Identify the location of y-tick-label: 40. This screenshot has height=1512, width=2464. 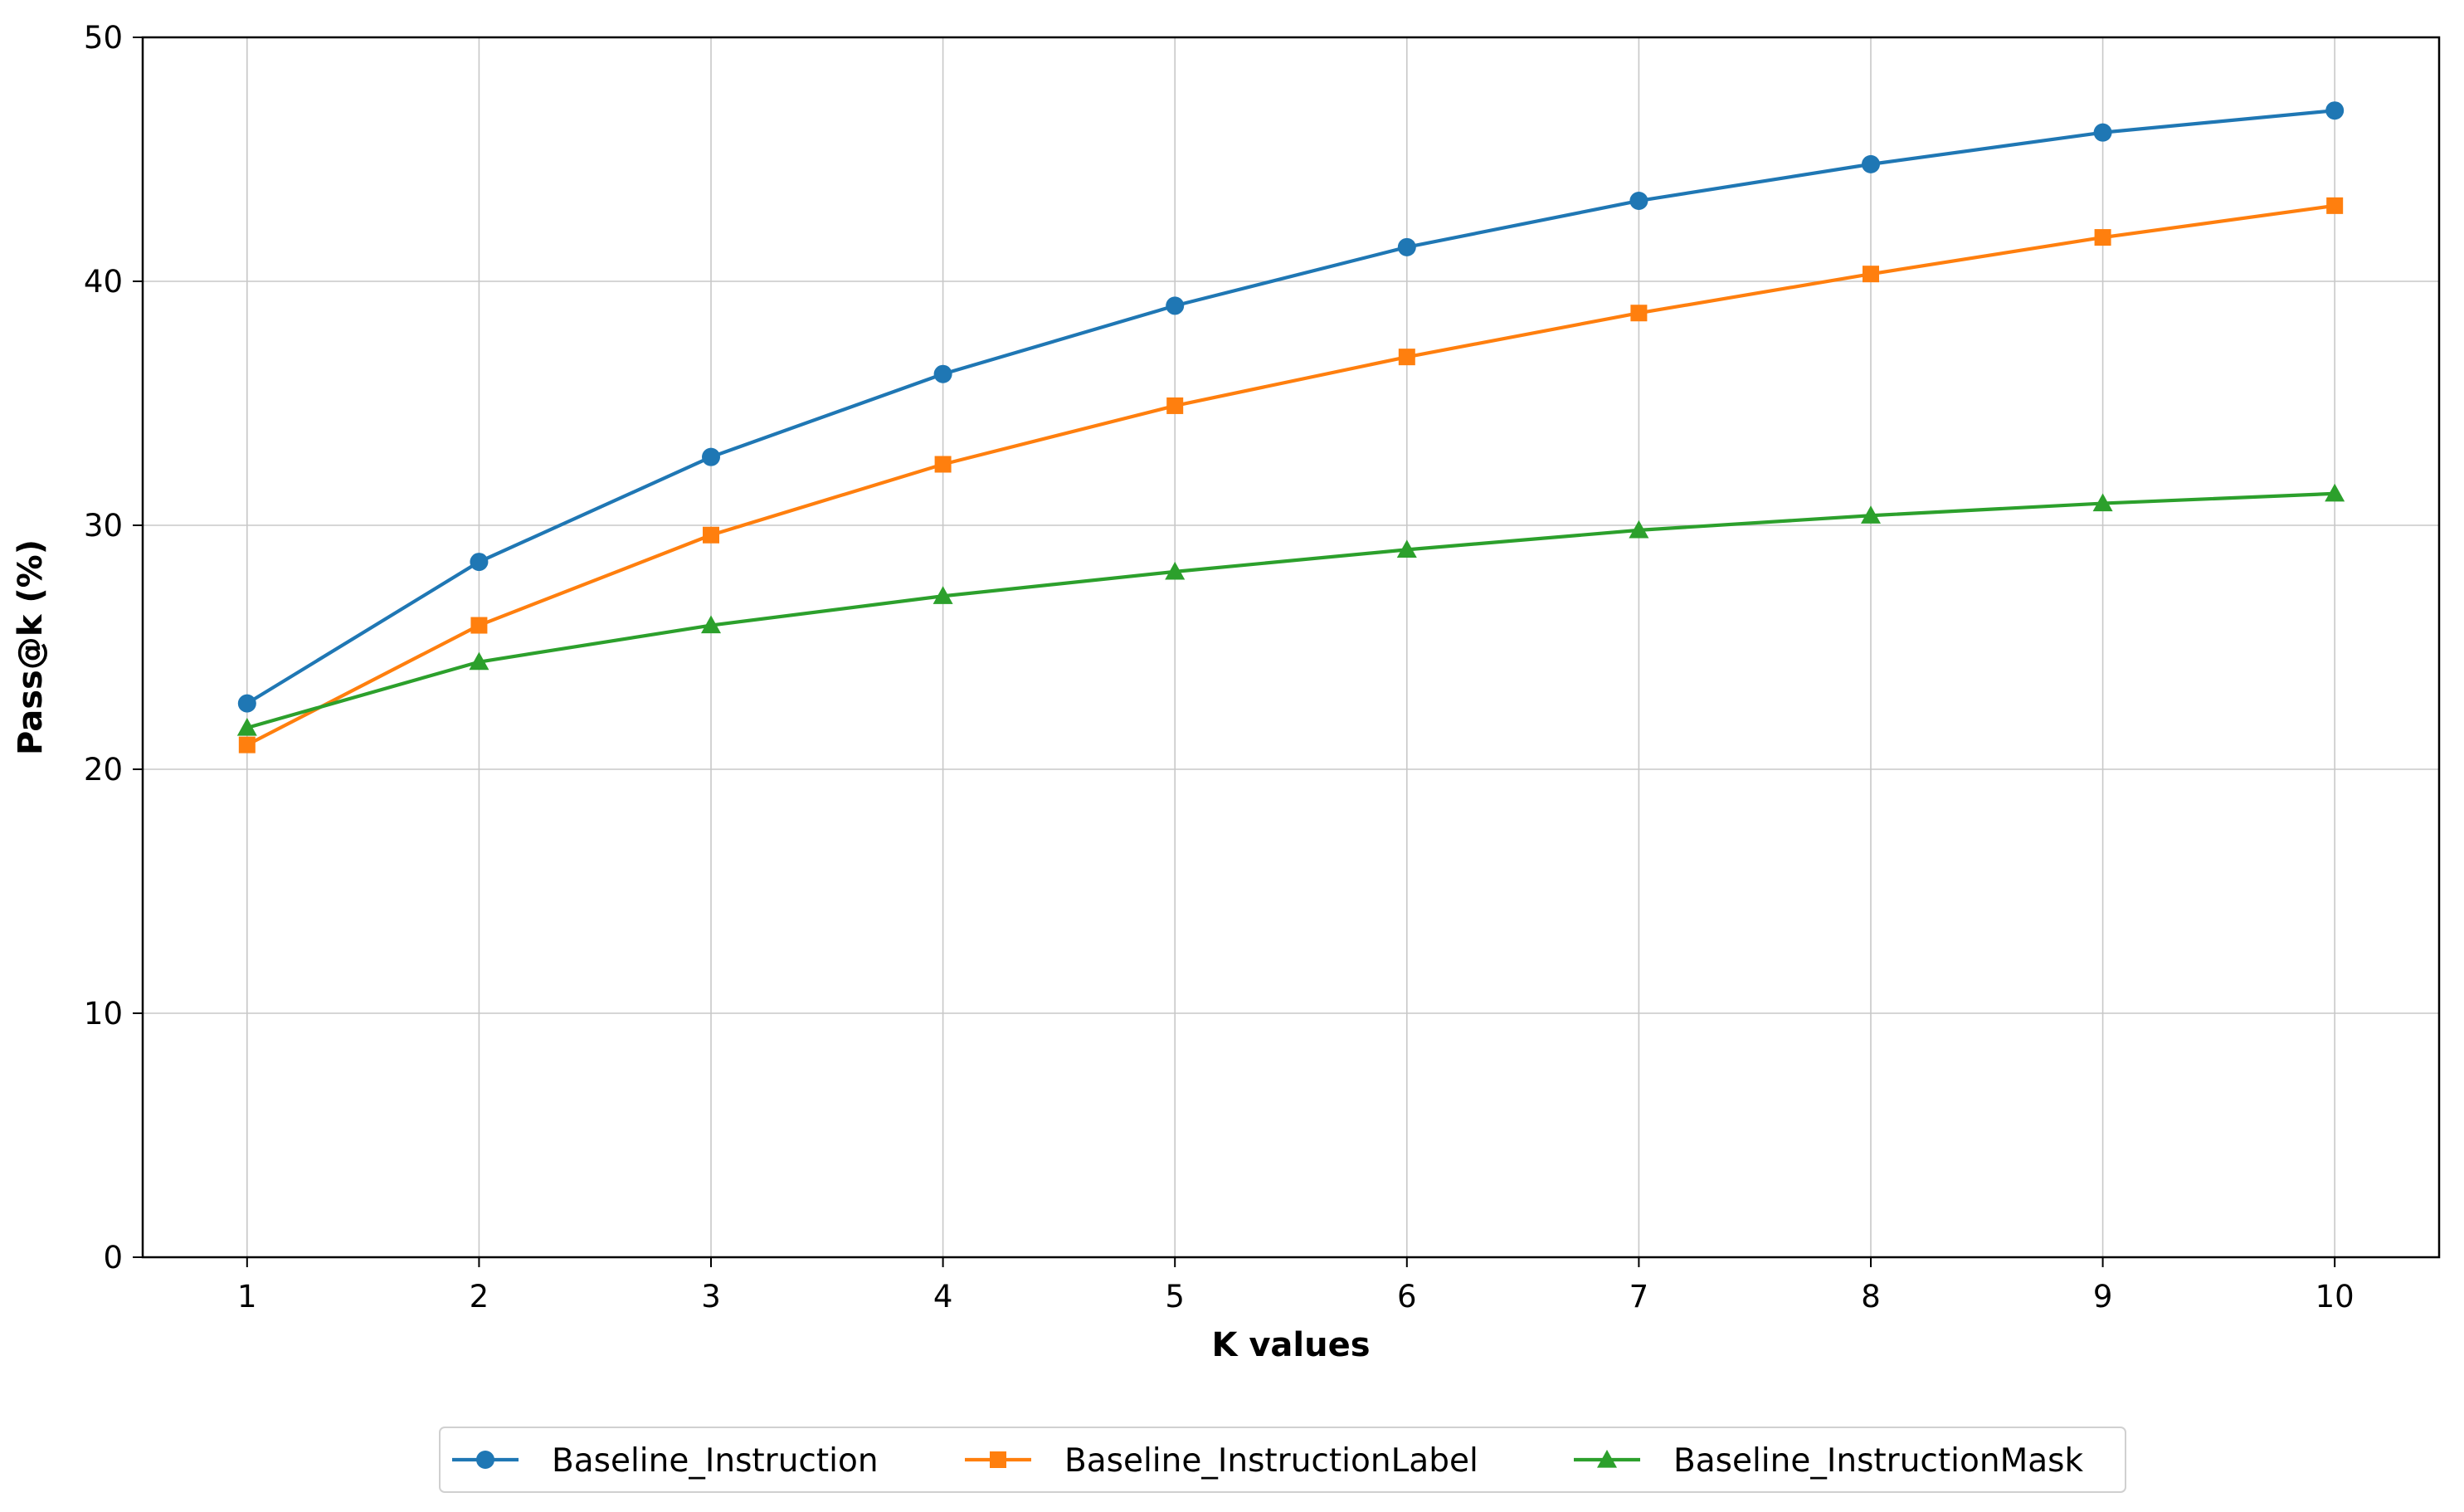
(103, 282).